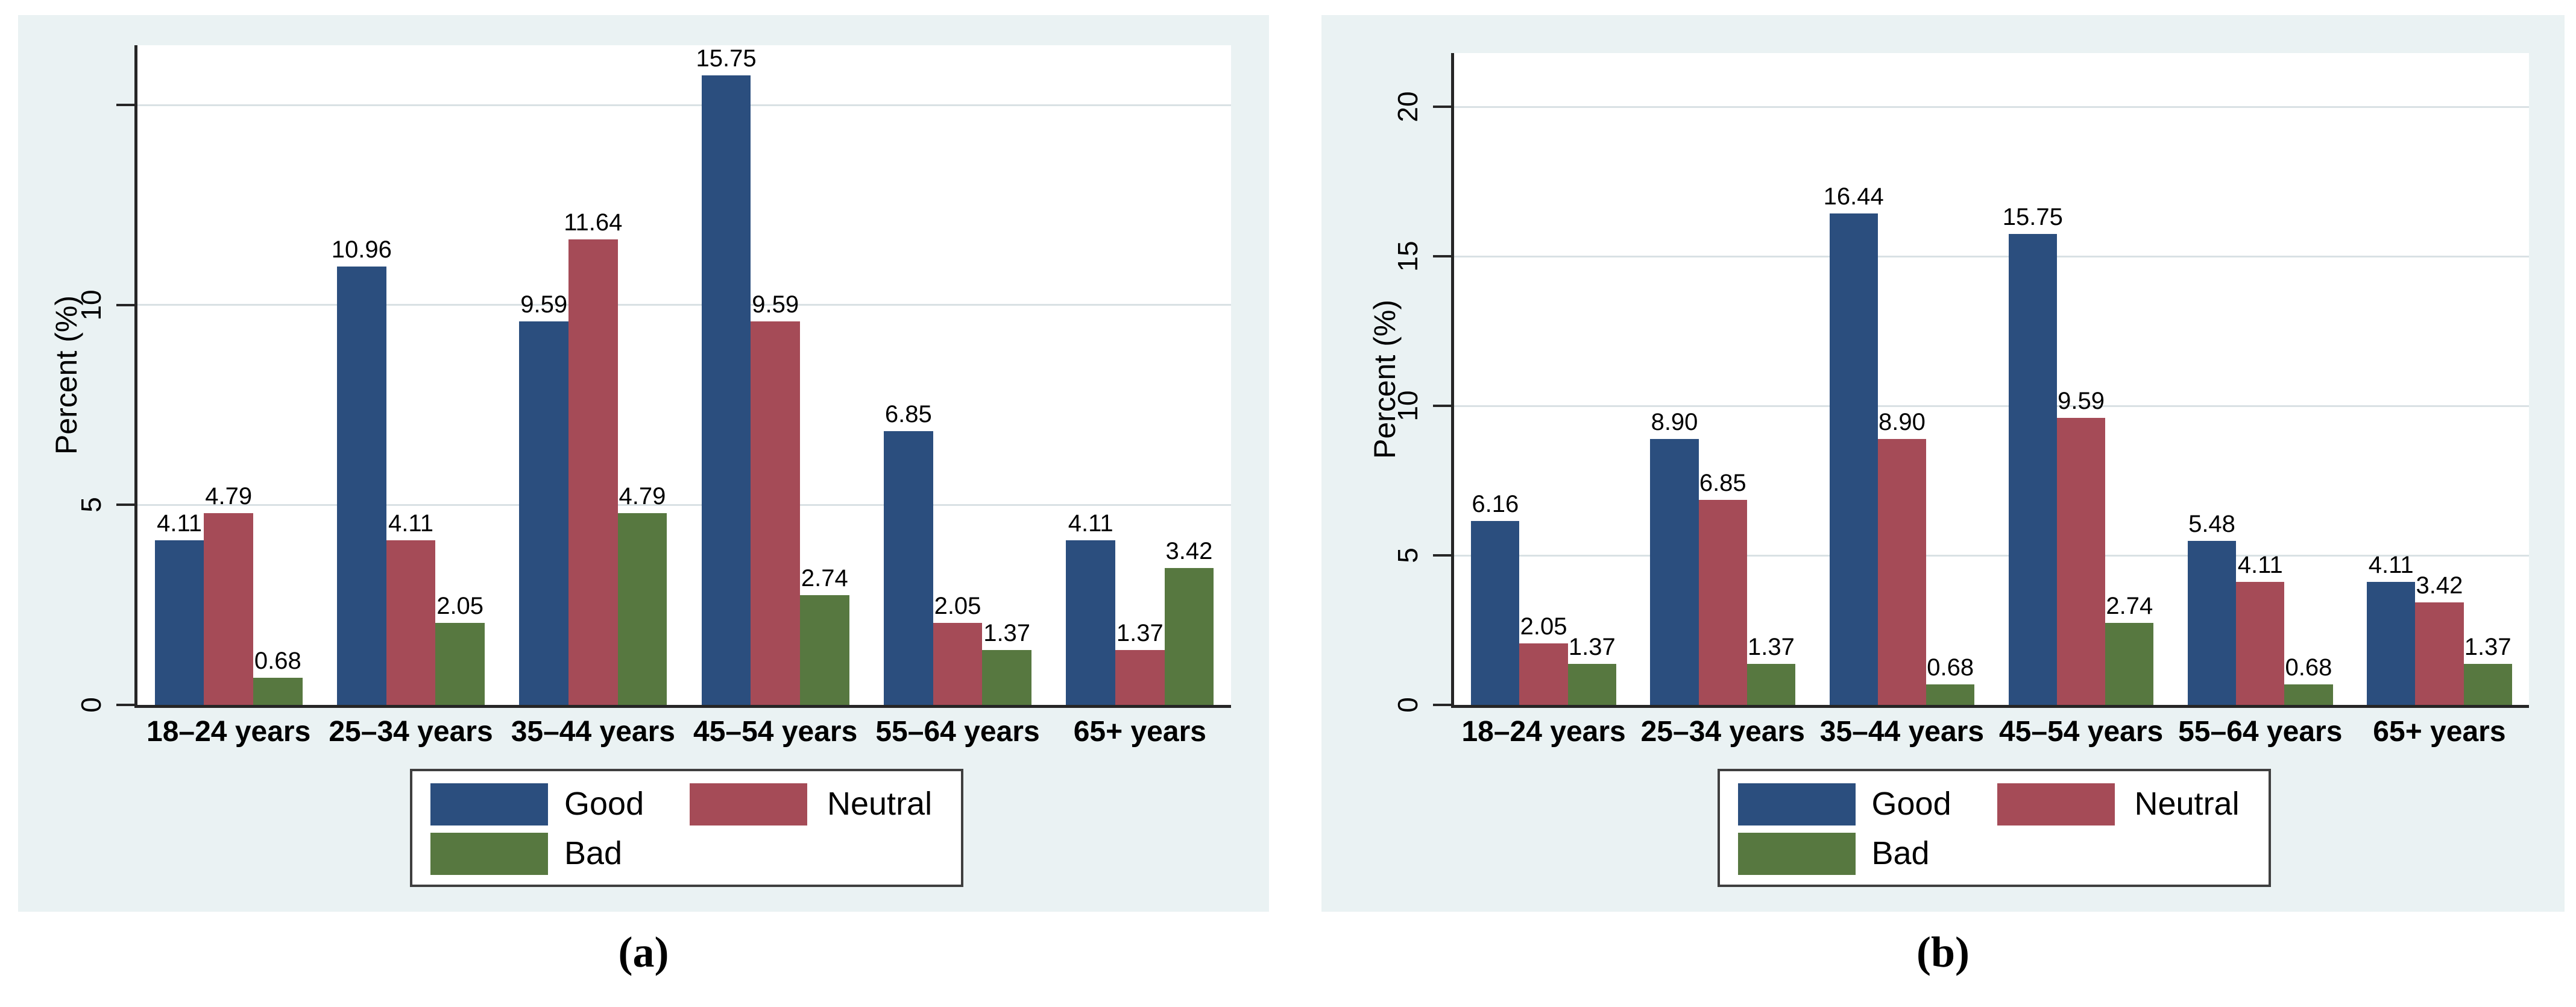  Describe the element at coordinates (1543, 732) in the screenshot. I see `x-axis-label: 18–24 years` at that location.